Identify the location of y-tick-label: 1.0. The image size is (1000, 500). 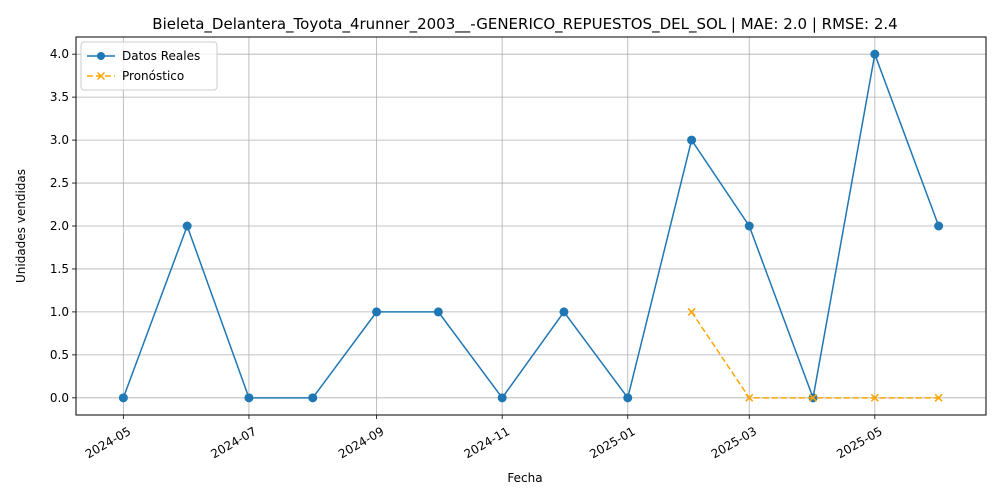
(59, 312).